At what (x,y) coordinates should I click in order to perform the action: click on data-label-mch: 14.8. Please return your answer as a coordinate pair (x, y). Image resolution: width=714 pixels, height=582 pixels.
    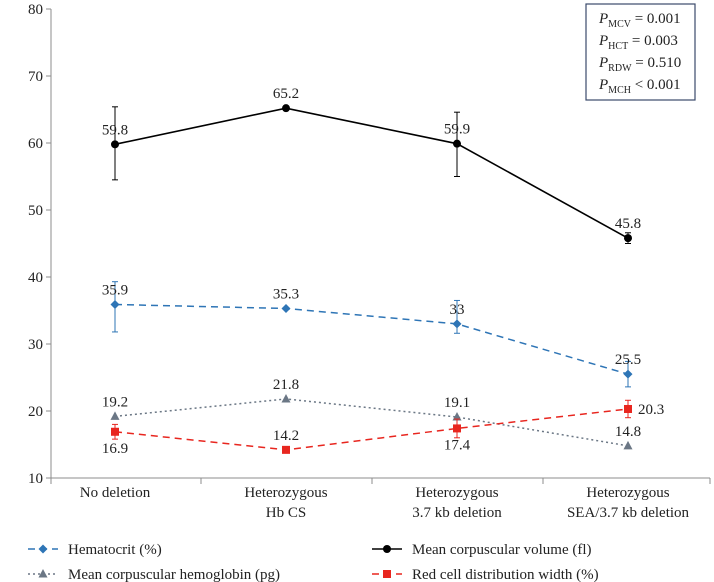
    Looking at the image, I should click on (628, 432).